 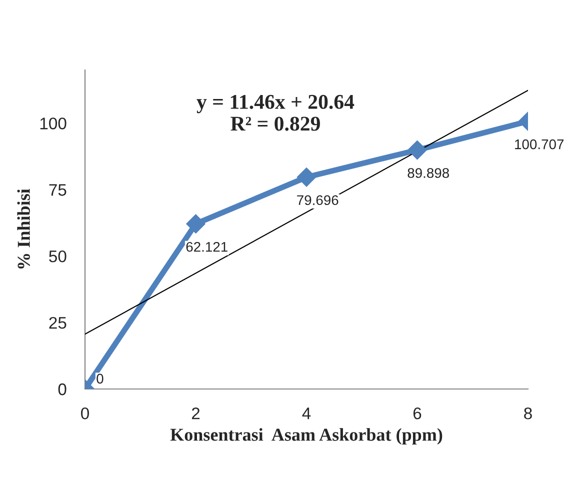 What do you see at coordinates (100, 379) in the screenshot?
I see `data-label: 0` at bounding box center [100, 379].